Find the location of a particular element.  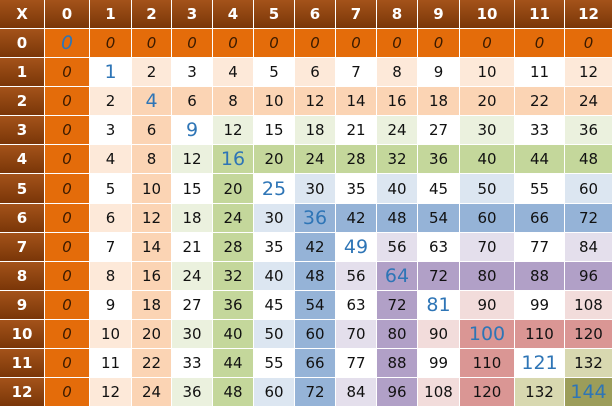

row-header: 0 is located at coordinates (22, 43).